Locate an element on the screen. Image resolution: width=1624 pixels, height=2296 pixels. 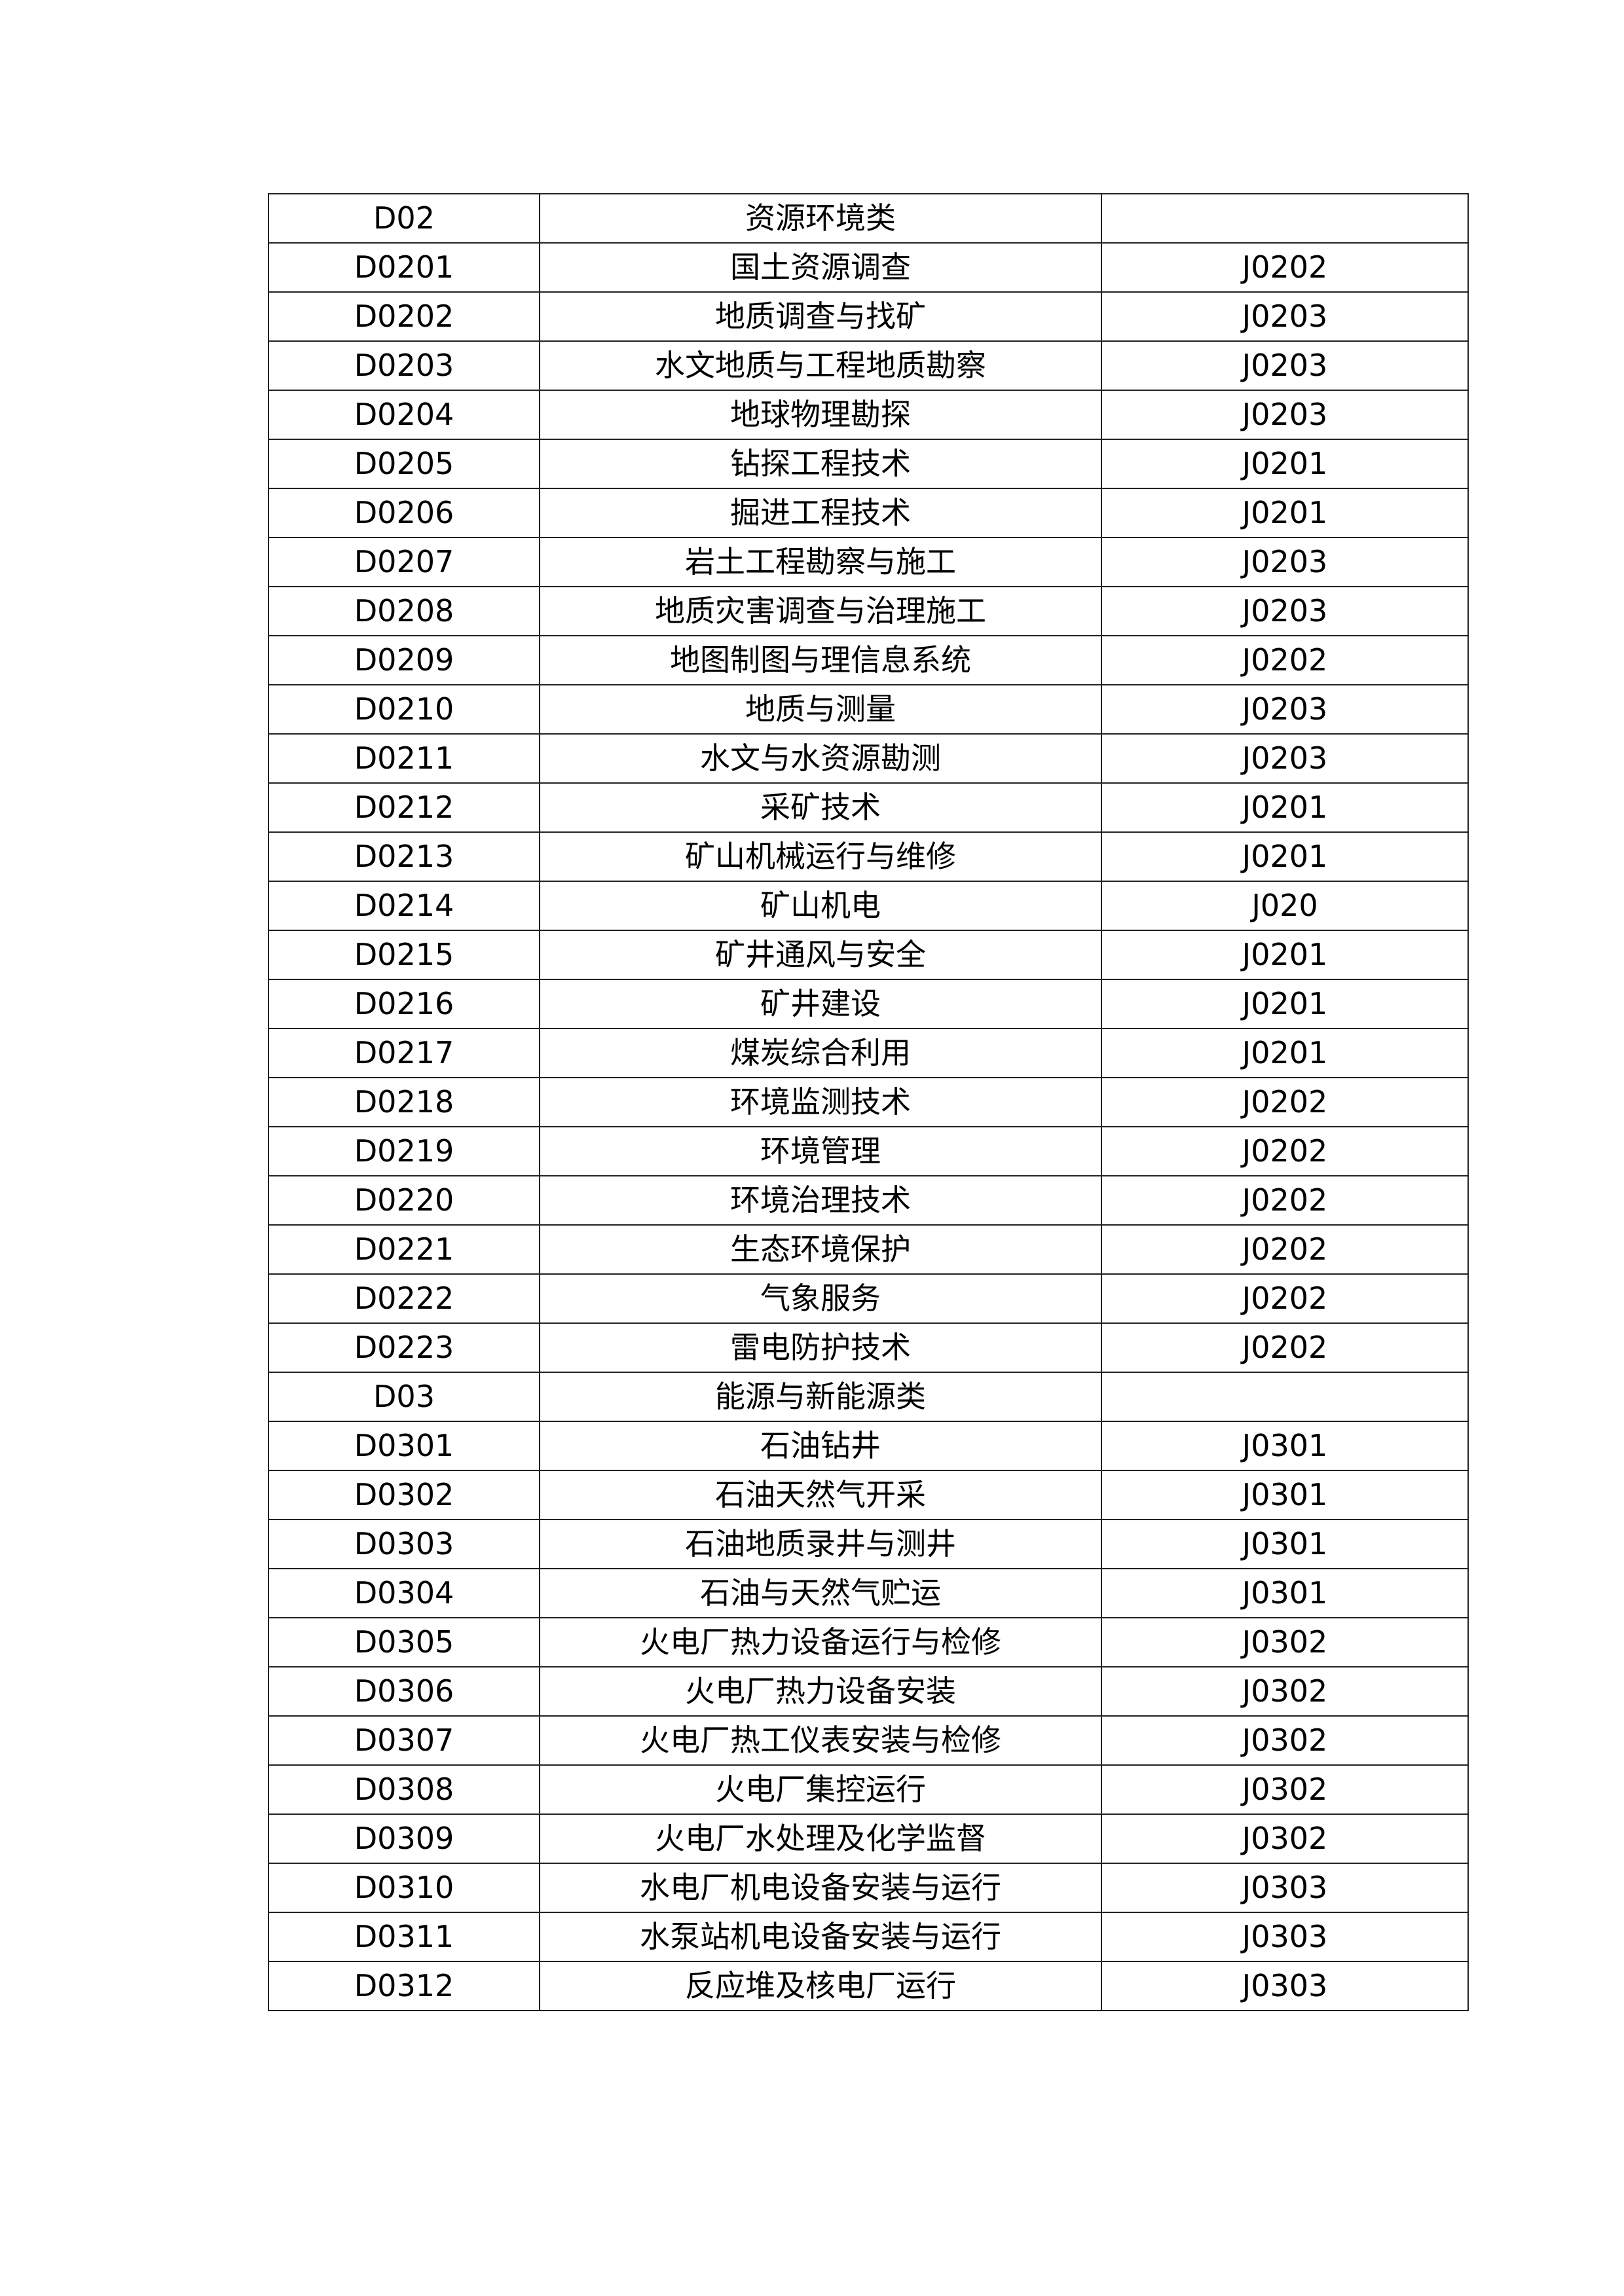
code-cell: D0306 is located at coordinates (404, 1691).